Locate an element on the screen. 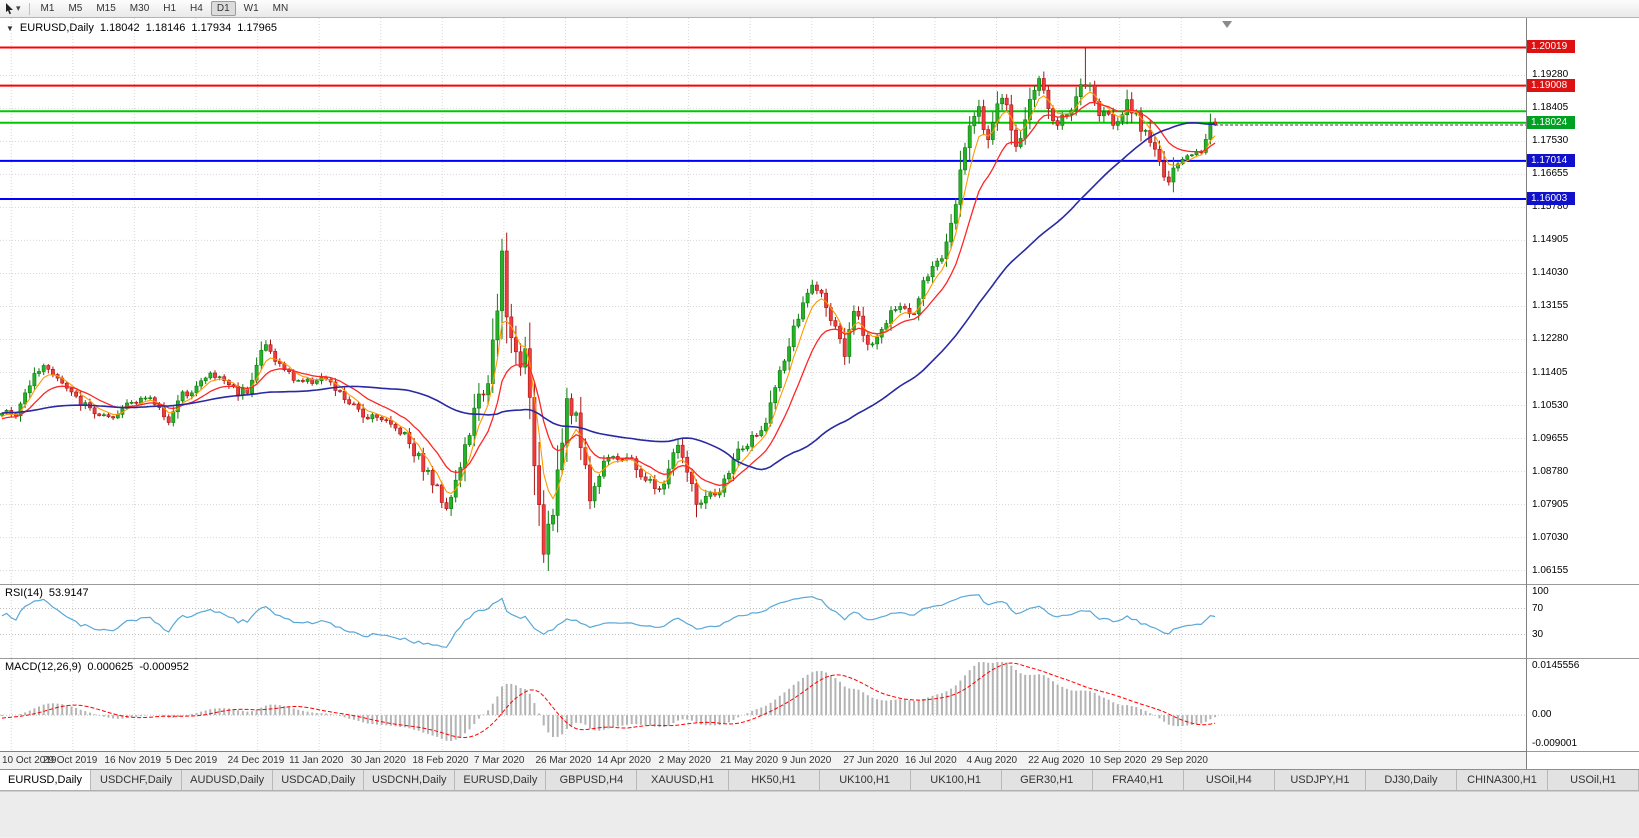 The width and height of the screenshot is (1639, 838). rsi-chart is located at coordinates (763, 621).